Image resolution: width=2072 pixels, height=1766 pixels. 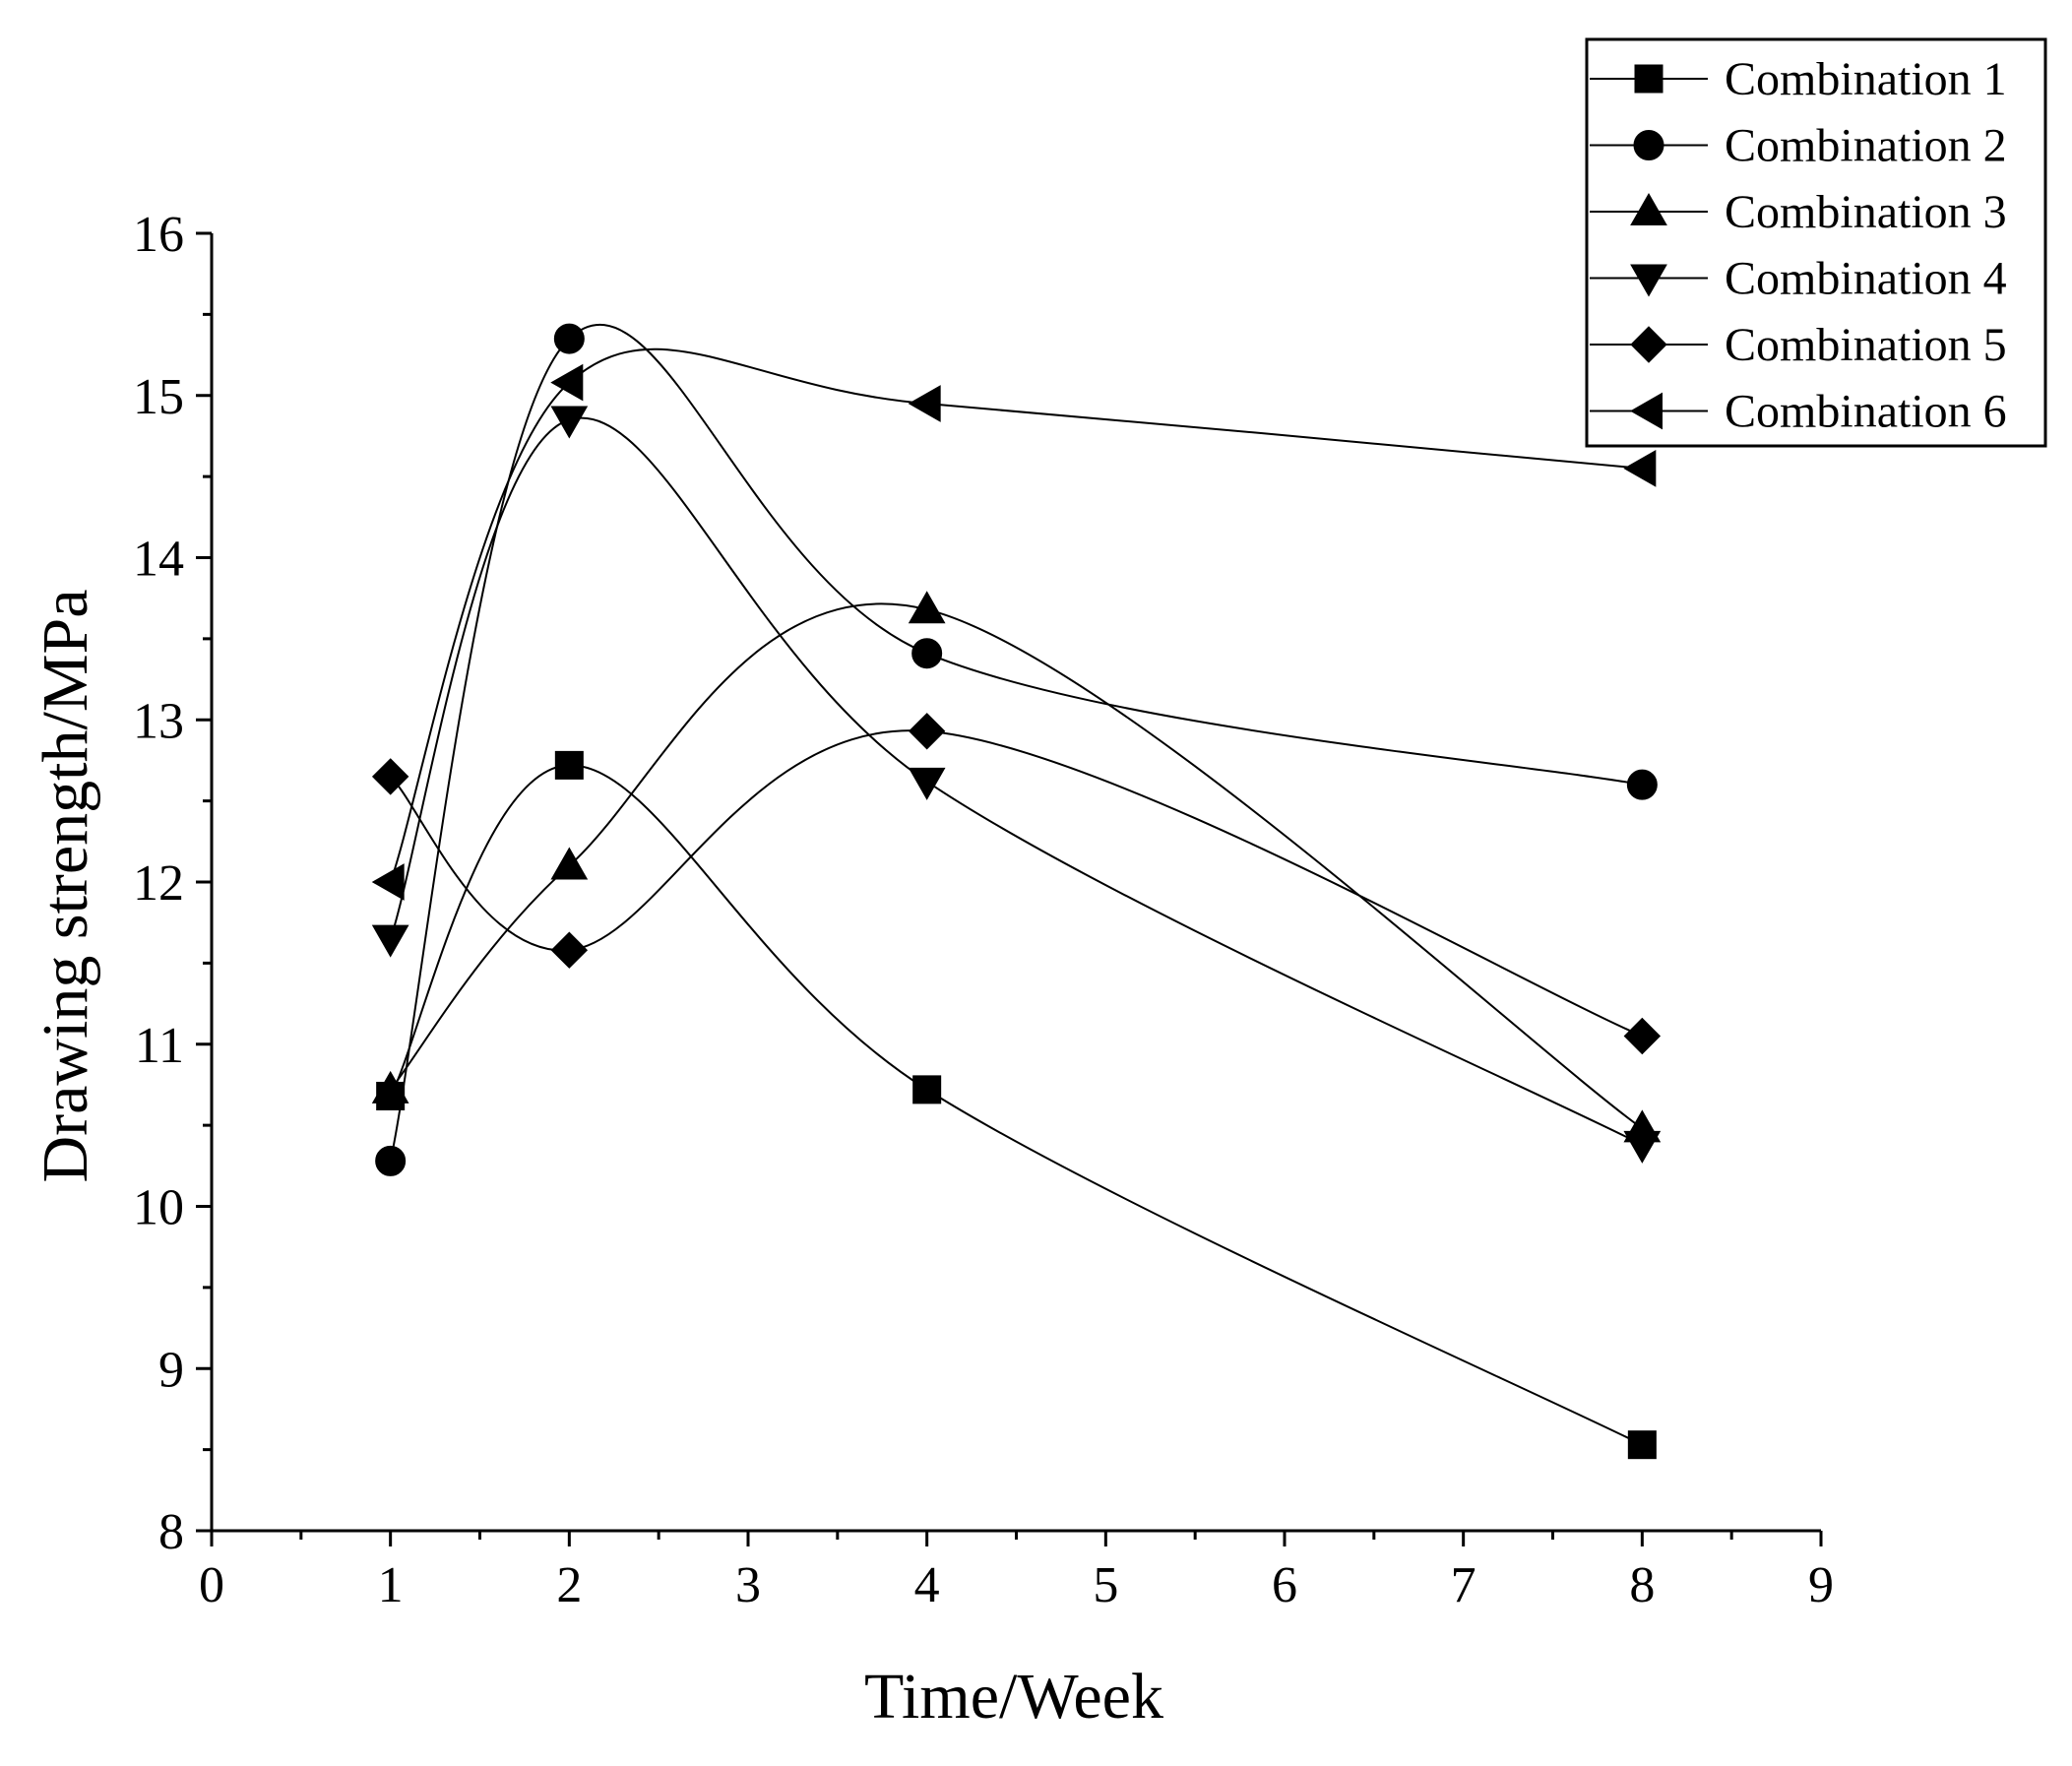 What do you see at coordinates (1866, 146) in the screenshot?
I see `legend-label-2: Combination 2` at bounding box center [1866, 146].